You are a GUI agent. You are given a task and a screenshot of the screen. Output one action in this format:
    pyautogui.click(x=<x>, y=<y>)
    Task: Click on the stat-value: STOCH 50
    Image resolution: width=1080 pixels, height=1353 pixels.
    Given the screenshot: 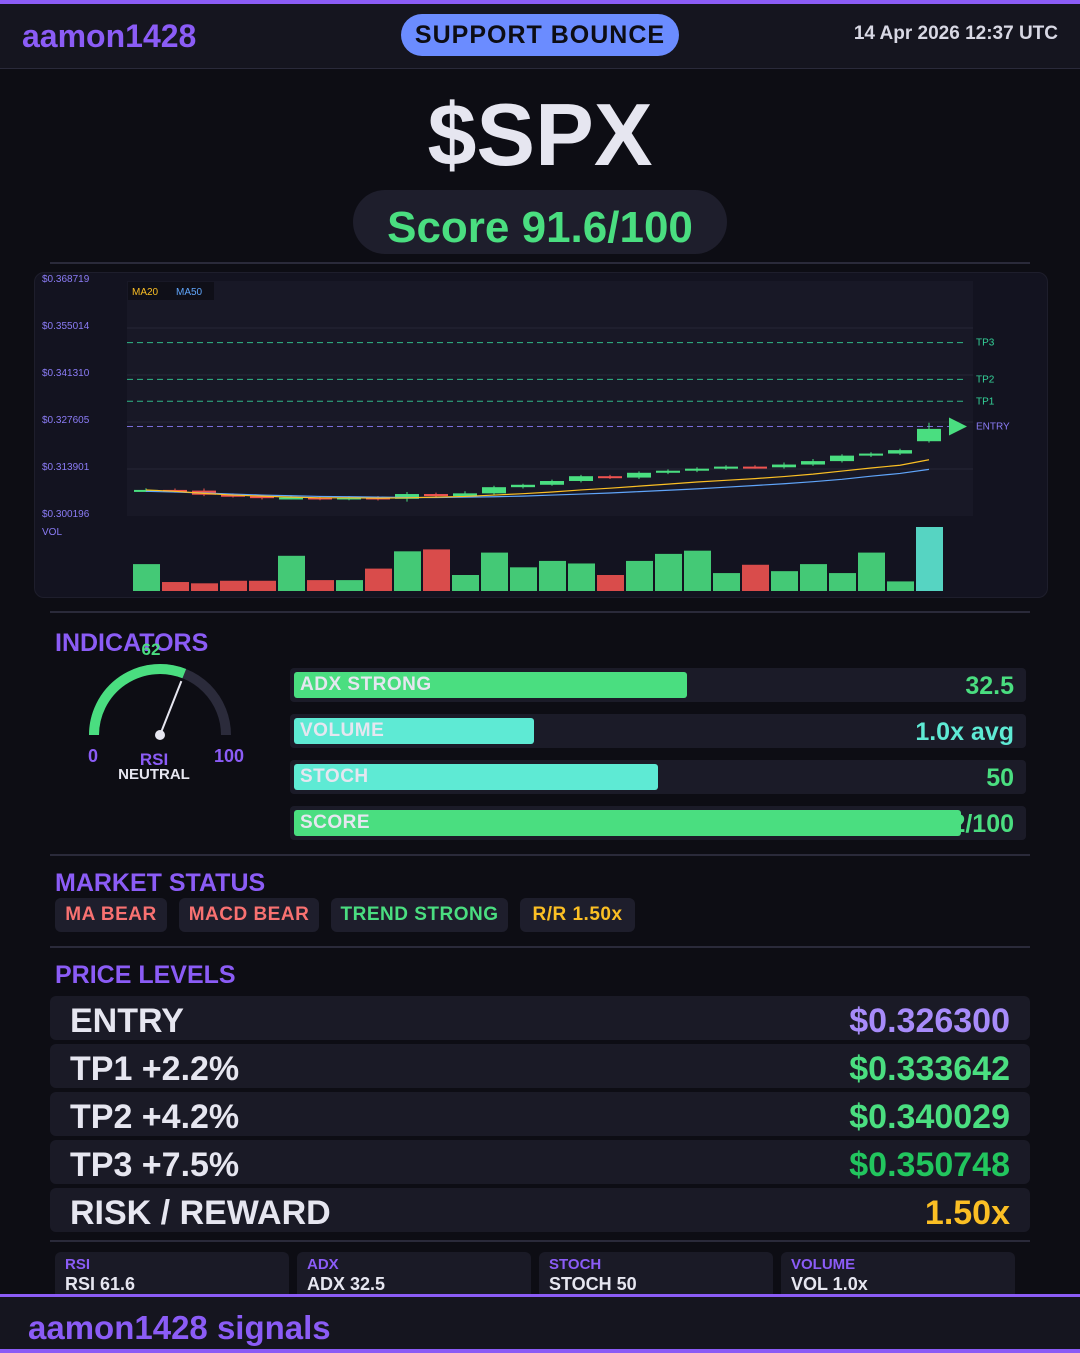 What is the action you would take?
    pyautogui.click(x=593, y=1284)
    